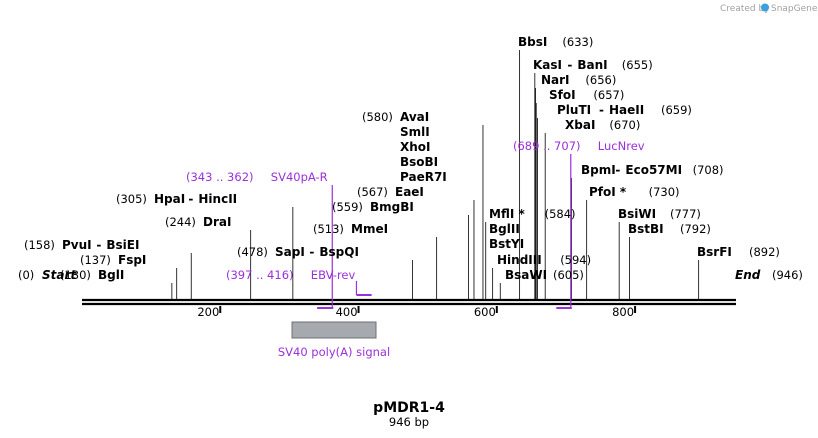  I want to click on site-position: (594), so click(575, 260).